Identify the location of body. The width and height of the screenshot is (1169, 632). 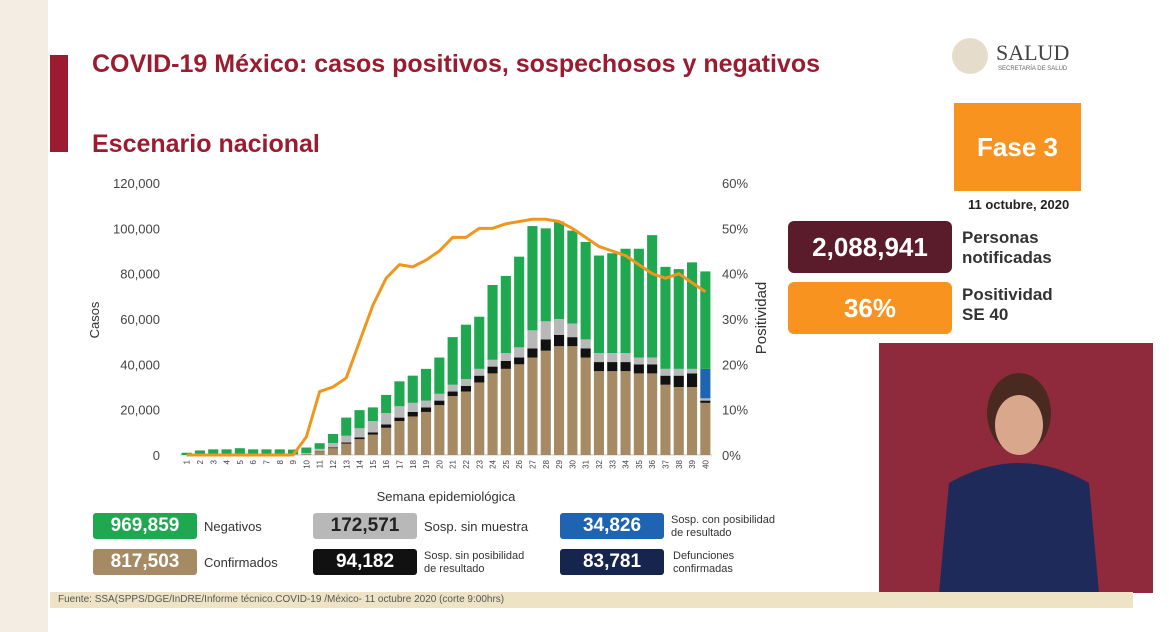
(1019, 528).